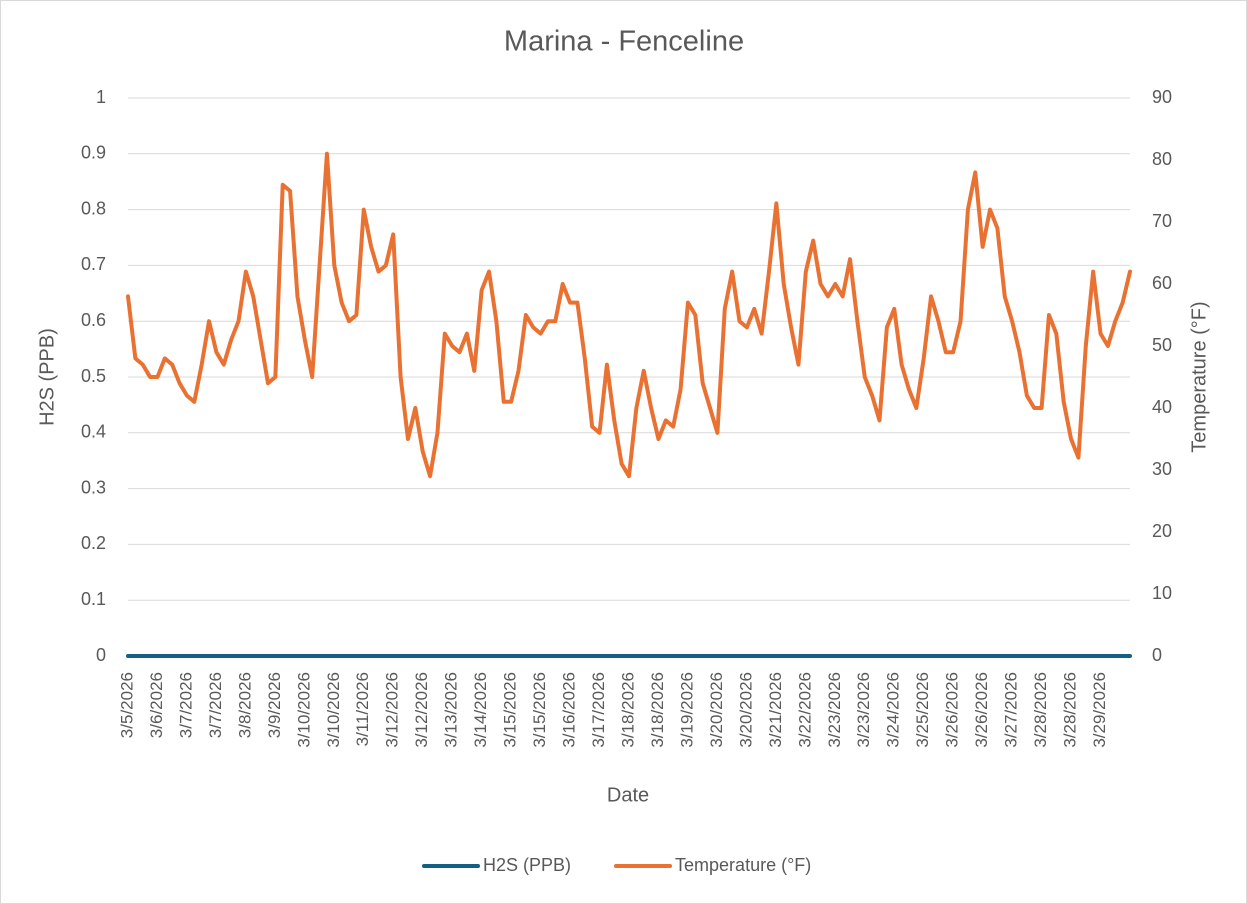 The width and height of the screenshot is (1247, 904). What do you see at coordinates (804, 710) in the screenshot?
I see `x-tick-label: 3/22/2026` at bounding box center [804, 710].